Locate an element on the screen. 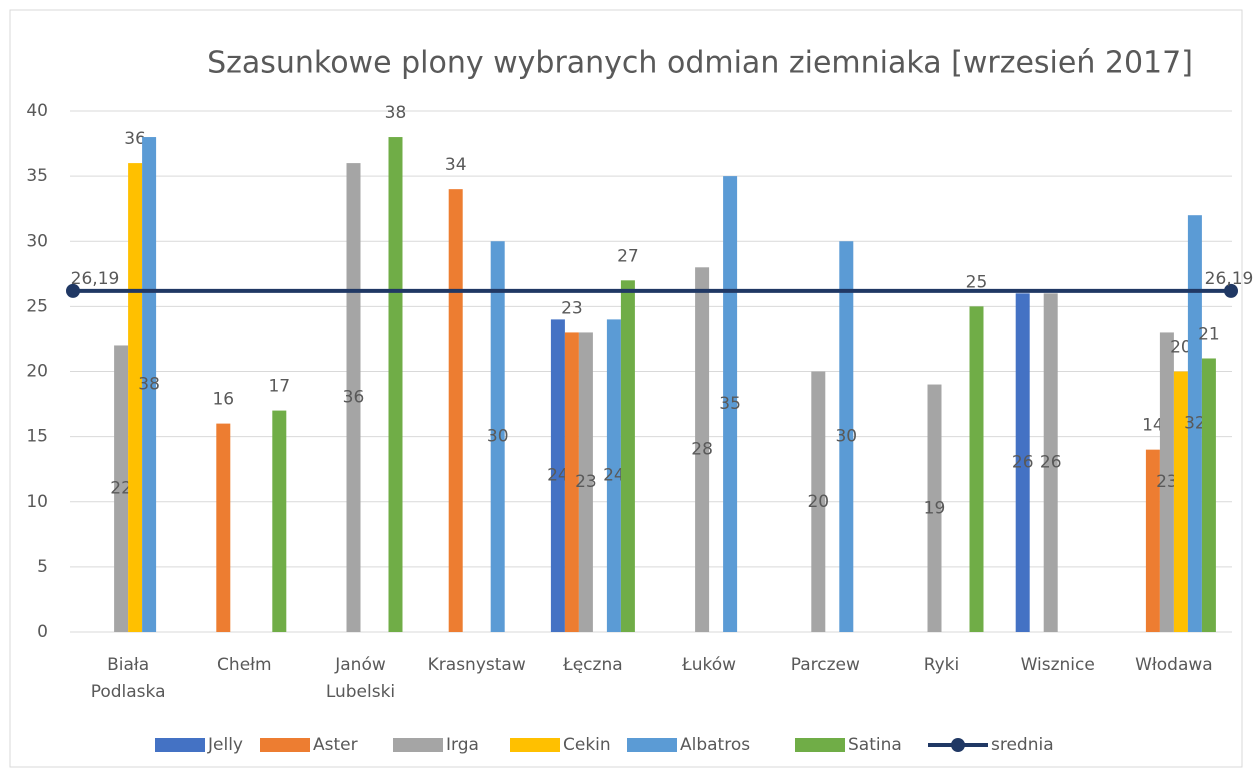 The width and height of the screenshot is (1253, 778). legend-label: srednia is located at coordinates (1022, 745).